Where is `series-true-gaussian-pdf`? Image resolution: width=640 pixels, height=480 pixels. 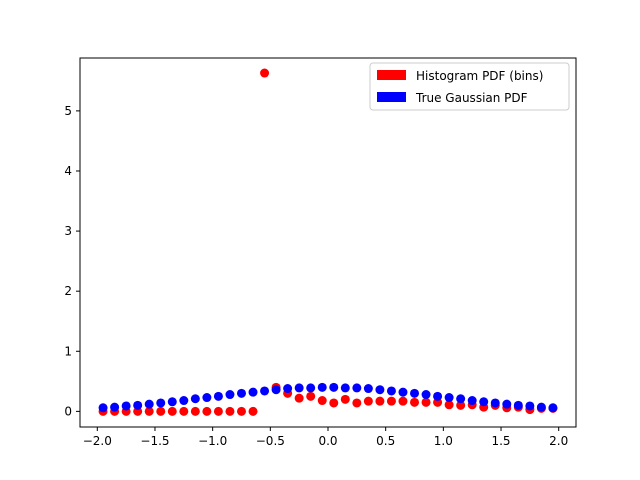
series-true-gaussian-pdf is located at coordinates (328, 397).